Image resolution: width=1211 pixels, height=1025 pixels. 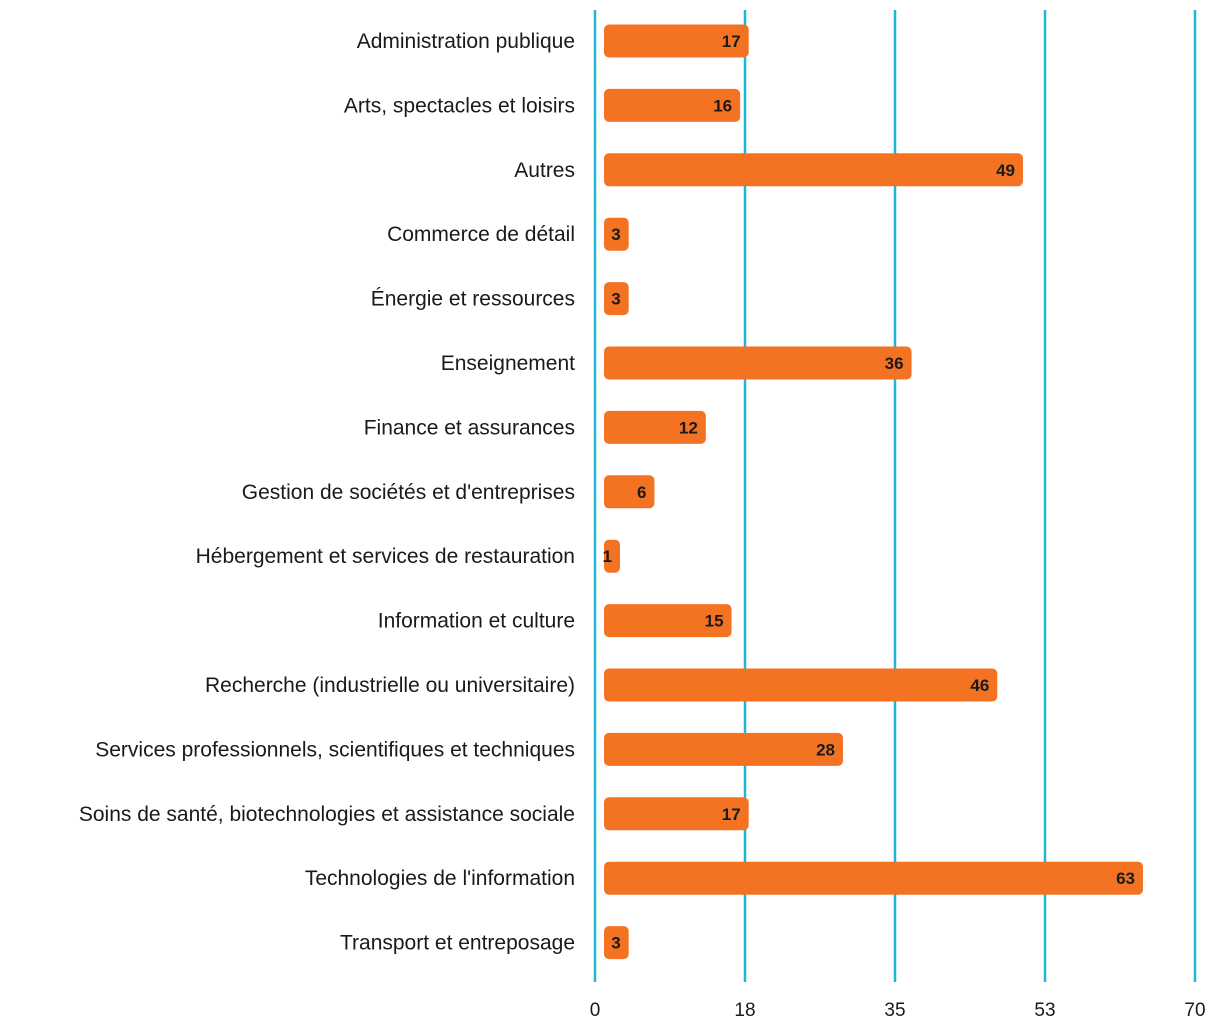 What do you see at coordinates (1194, 1010) in the screenshot?
I see `x-tick-label: 70` at bounding box center [1194, 1010].